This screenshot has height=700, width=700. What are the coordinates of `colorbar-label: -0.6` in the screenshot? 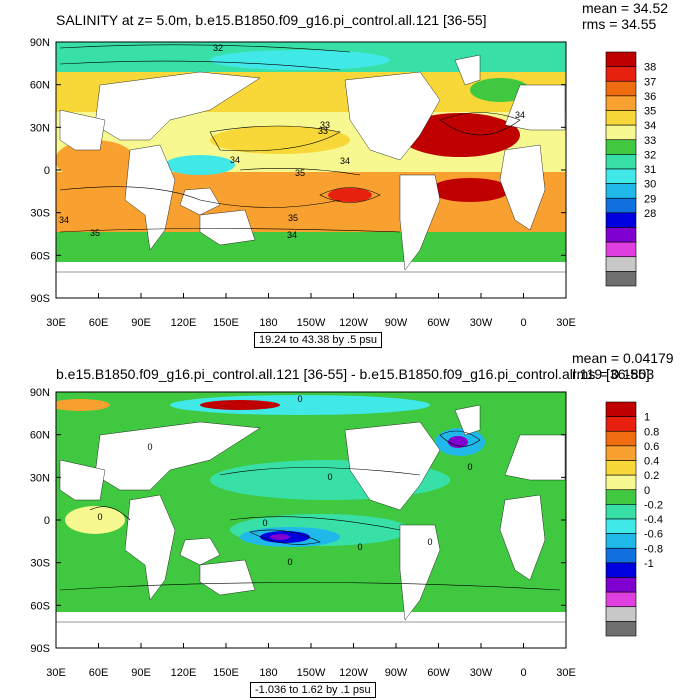 It's located at (653, 535).